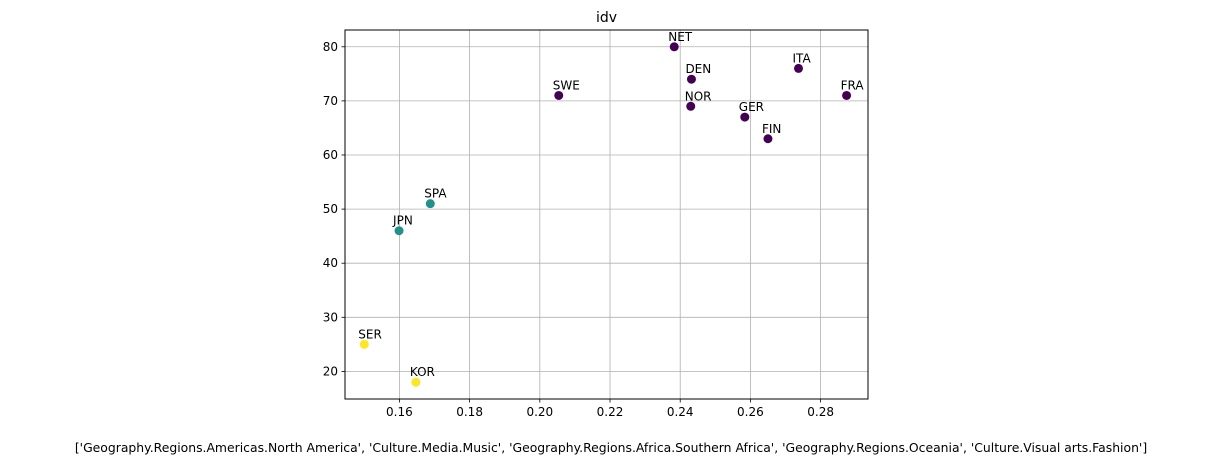 The image size is (1223, 464). What do you see at coordinates (559, 95) in the screenshot?
I see `data-point-swe` at bounding box center [559, 95].